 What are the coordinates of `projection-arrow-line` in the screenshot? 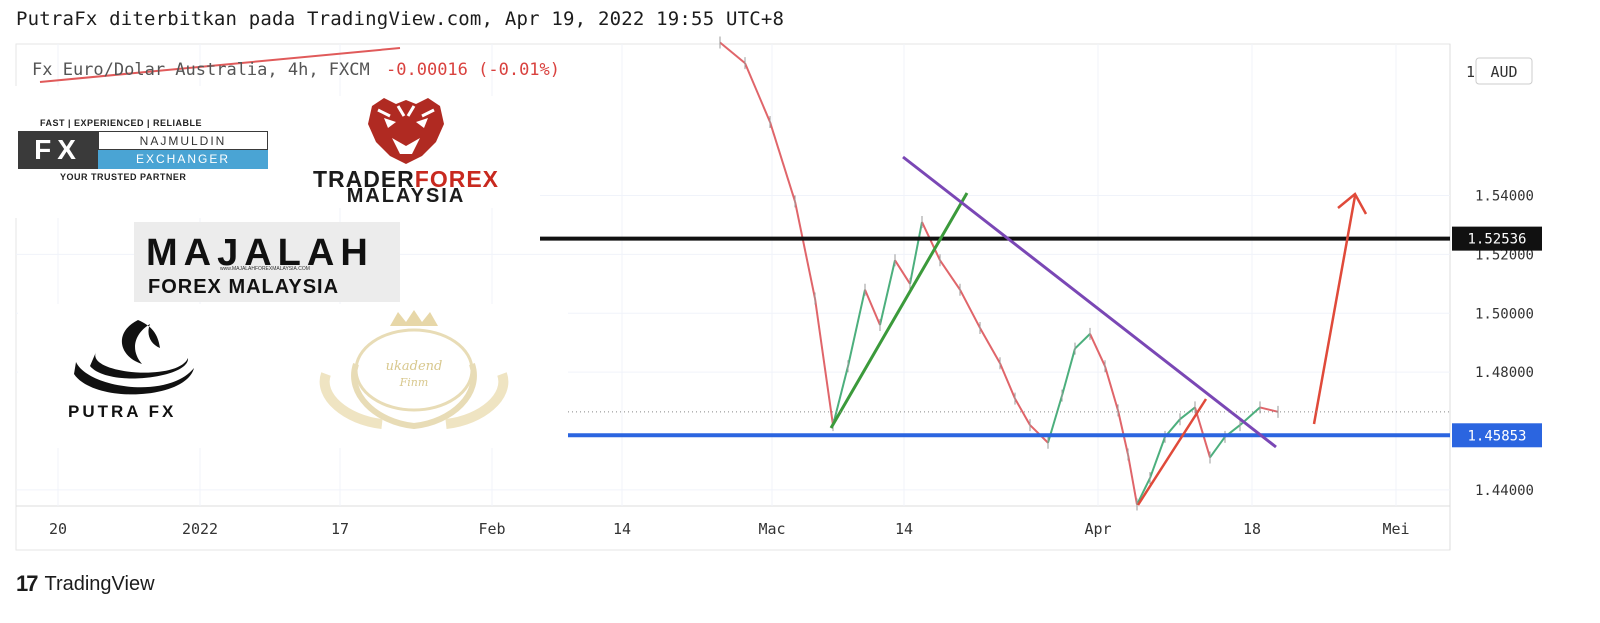 It's located at (1334, 310).